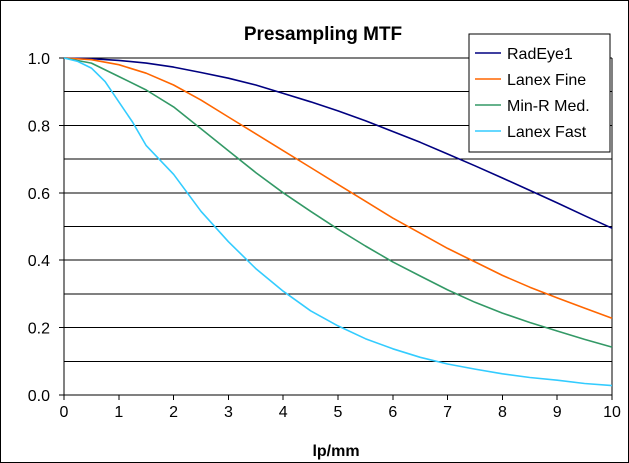 This screenshot has width=629, height=463. What do you see at coordinates (39, 126) in the screenshot?
I see `y-tick-label: 0.8` at bounding box center [39, 126].